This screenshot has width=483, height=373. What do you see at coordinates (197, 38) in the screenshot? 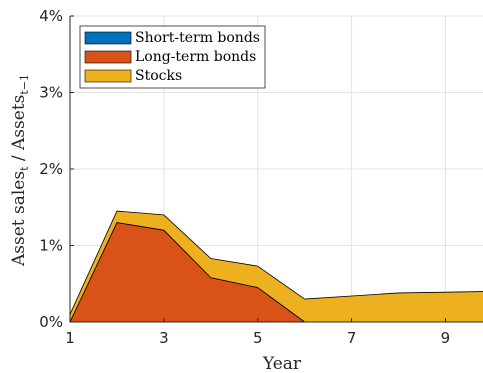
I see `legend-label-short-term-bonds: Short-term bonds` at bounding box center [197, 38].